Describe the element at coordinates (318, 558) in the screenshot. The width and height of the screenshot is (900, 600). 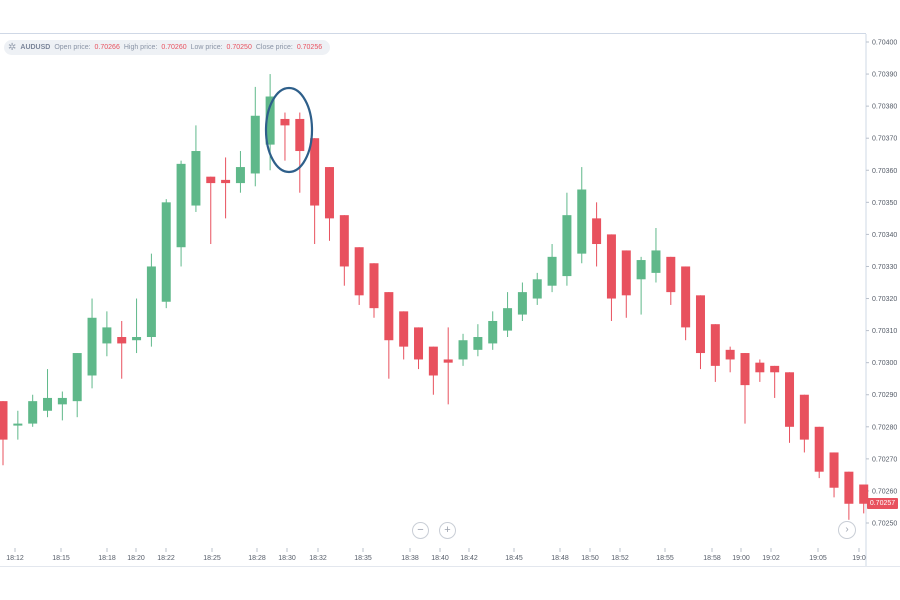
I see `x-tick-label: 18:32` at that location.